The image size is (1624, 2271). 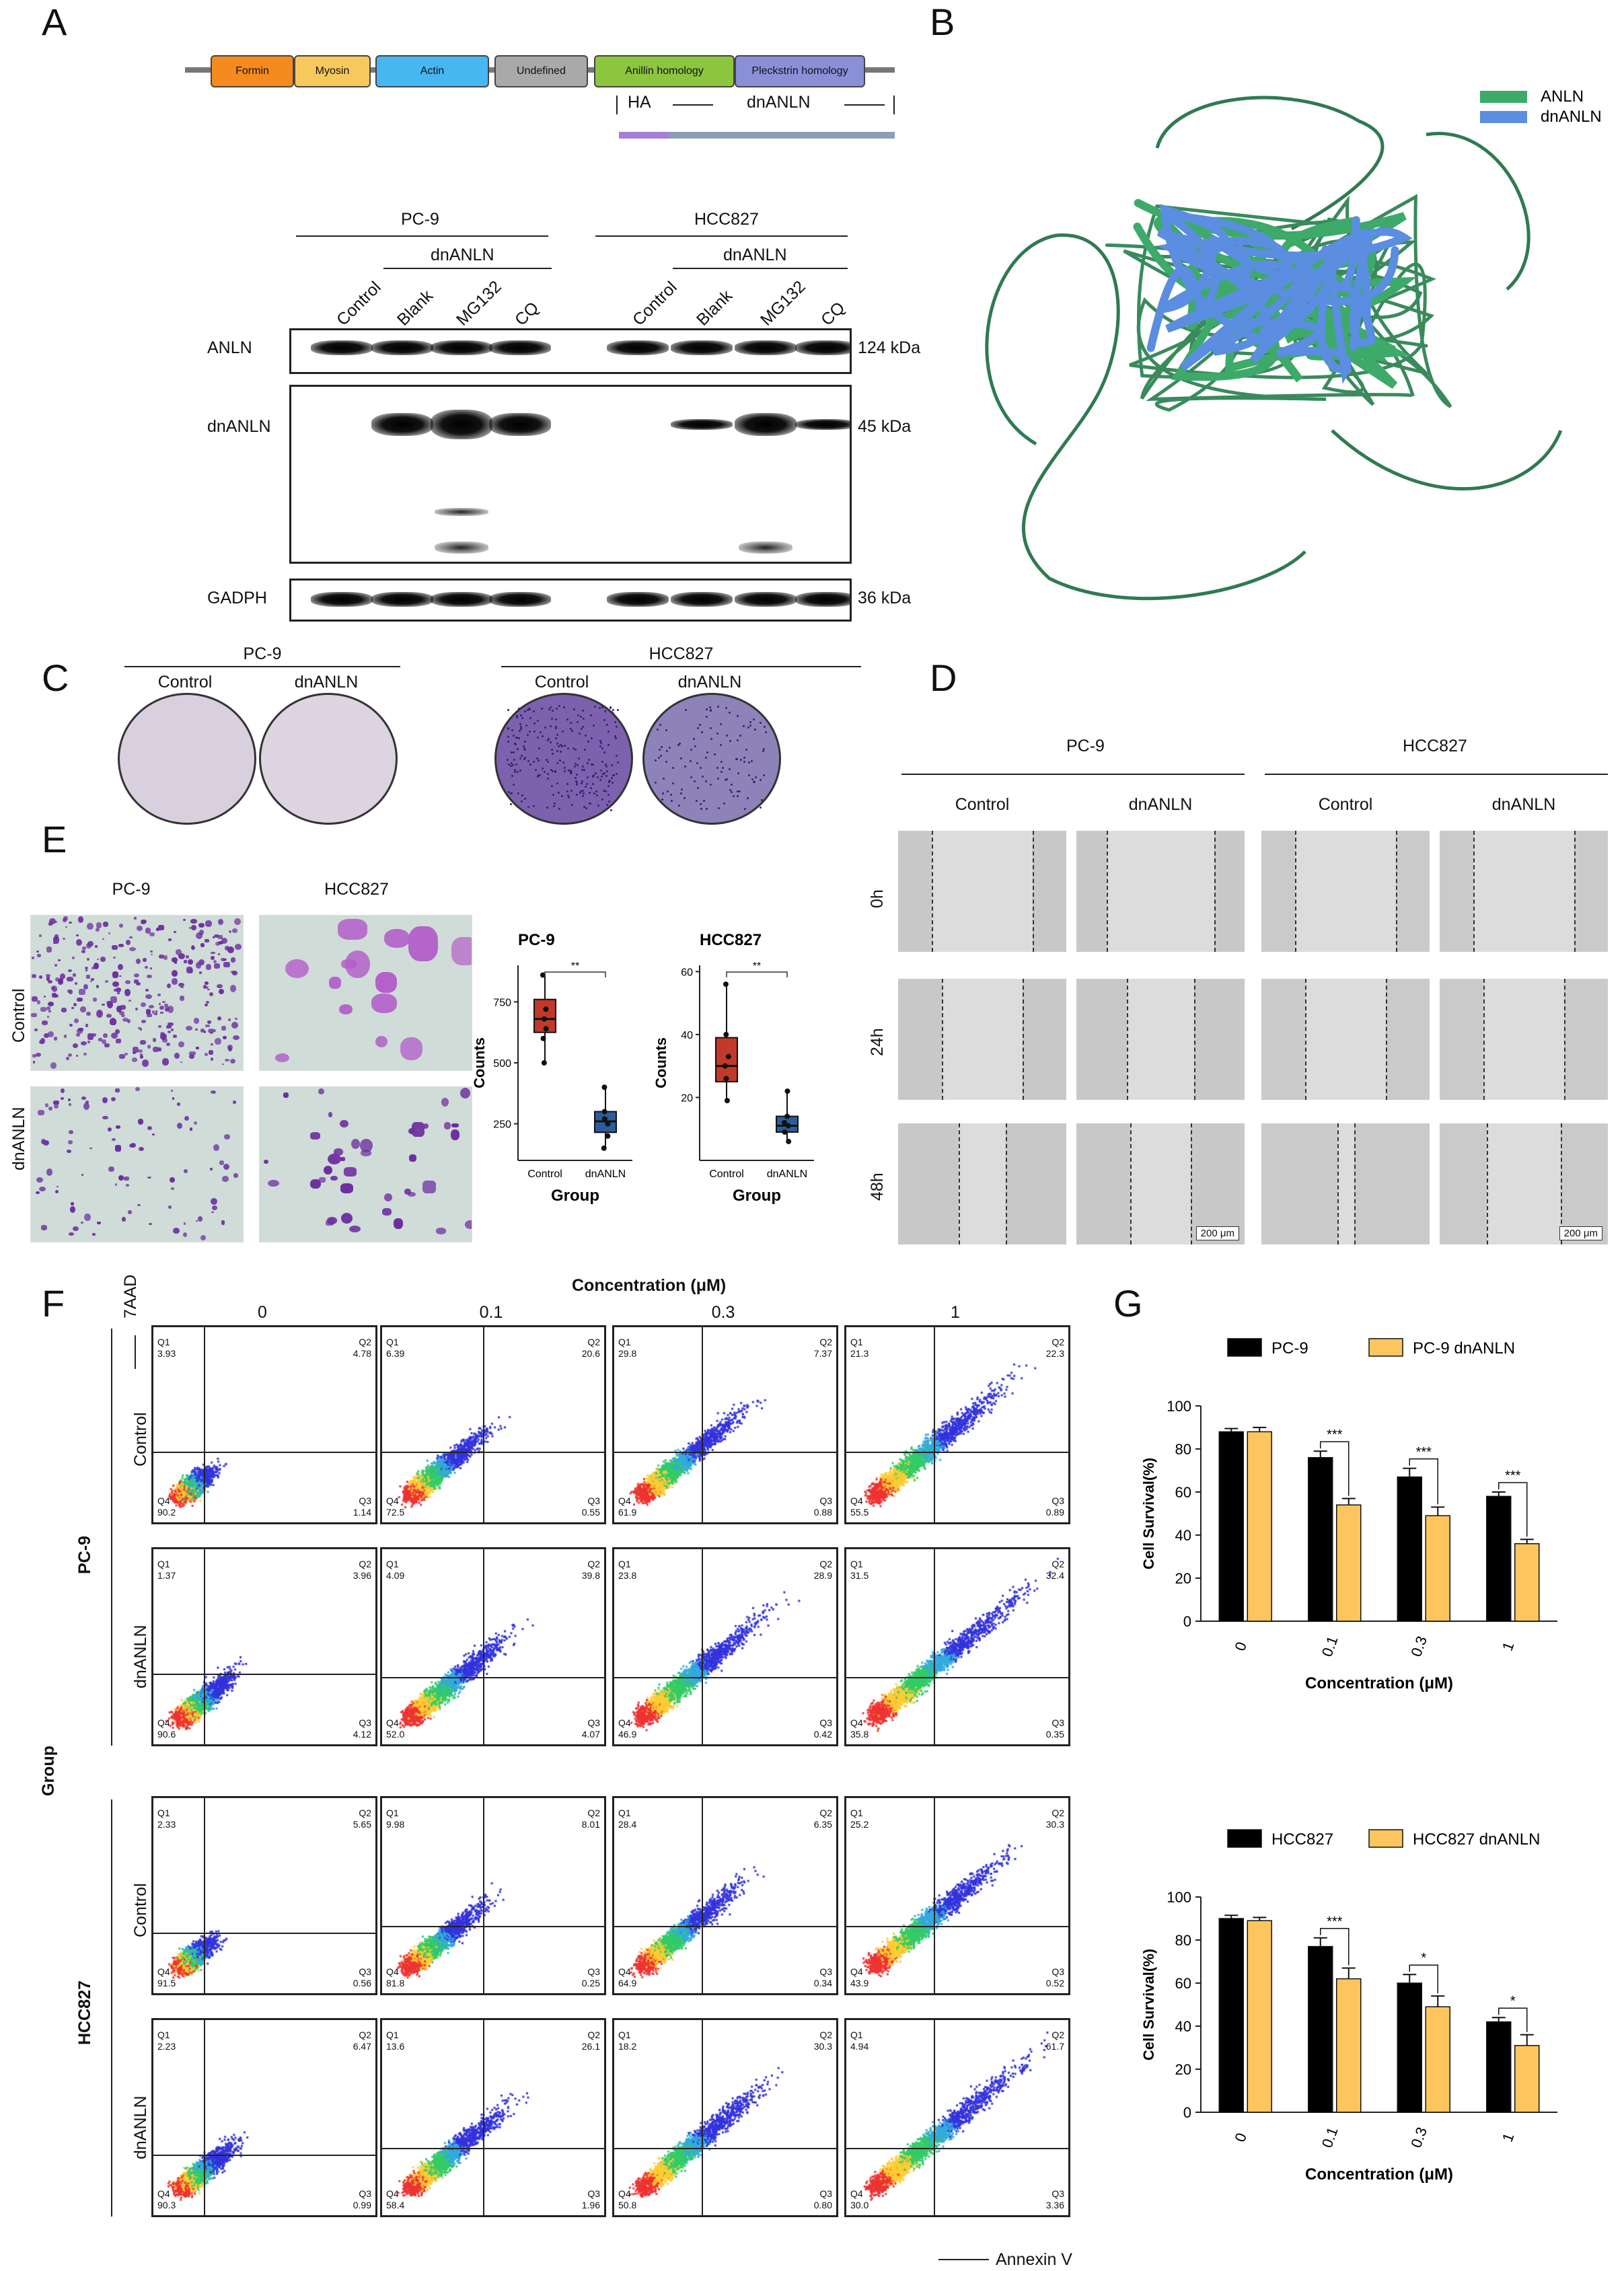 I want to click on quadrant-label: Q2 5.65, so click(x=362, y=1819).